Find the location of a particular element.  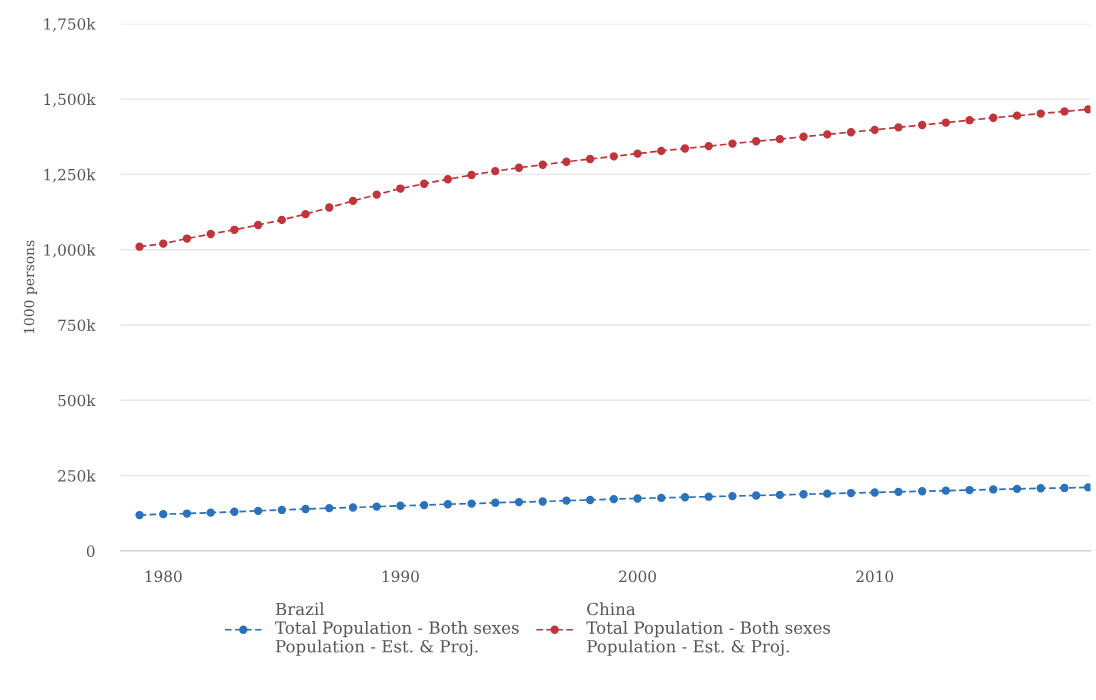

y-tick-label: 500k is located at coordinates (77, 400).